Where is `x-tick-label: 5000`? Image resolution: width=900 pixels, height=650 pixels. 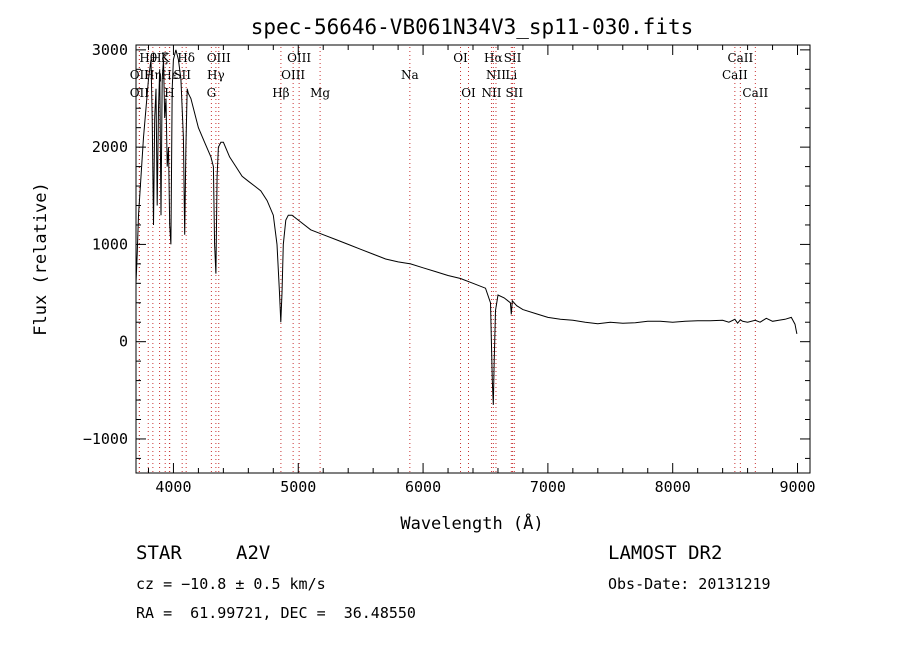 x-tick-label: 5000 is located at coordinates (298, 487).